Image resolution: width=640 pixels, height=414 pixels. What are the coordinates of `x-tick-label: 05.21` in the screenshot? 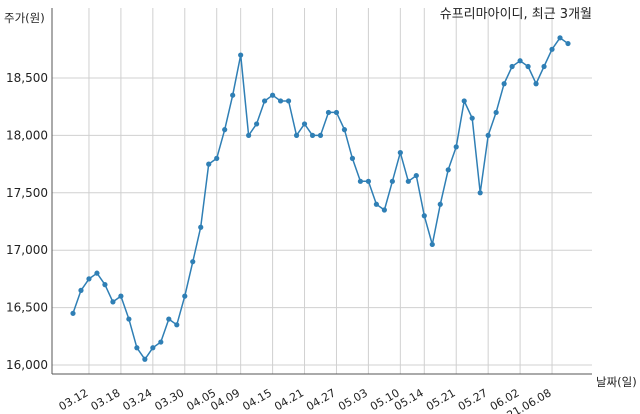 It's located at (441, 399).